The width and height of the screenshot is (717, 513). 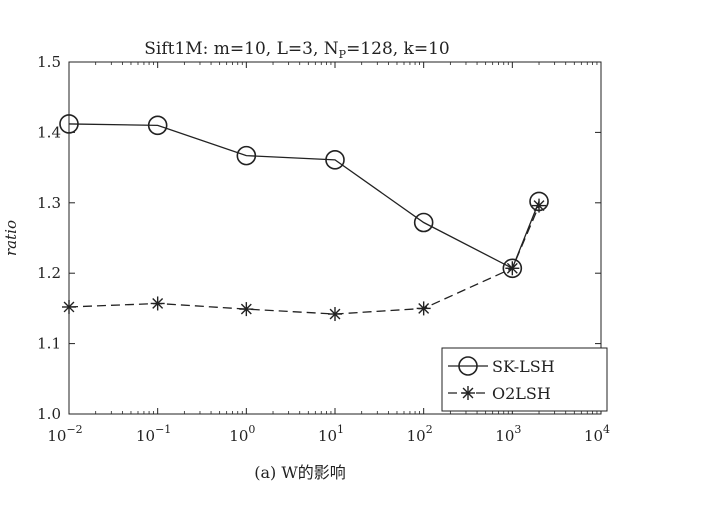 What do you see at coordinates (304, 260) in the screenshot?
I see `series-line-o2lsh` at bounding box center [304, 260].